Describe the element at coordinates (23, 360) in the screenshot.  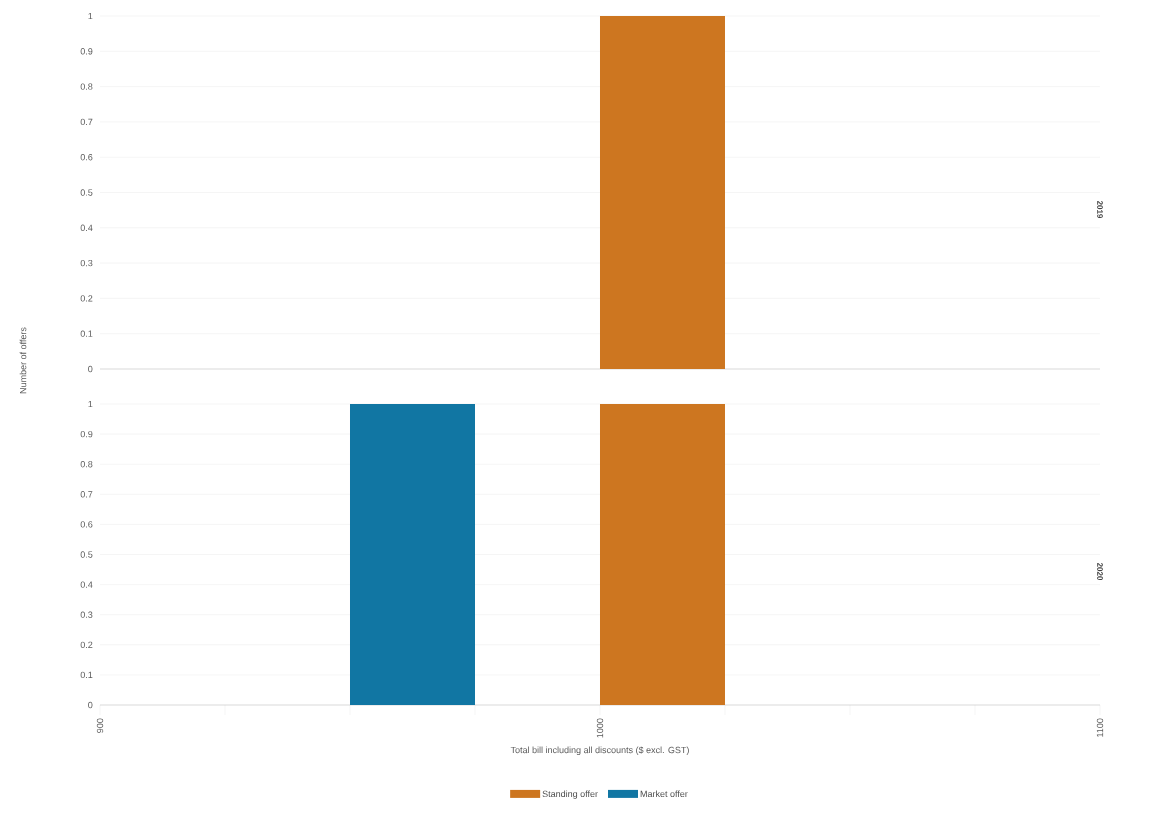
I see `y-axis-title: Number of offers` at that location.